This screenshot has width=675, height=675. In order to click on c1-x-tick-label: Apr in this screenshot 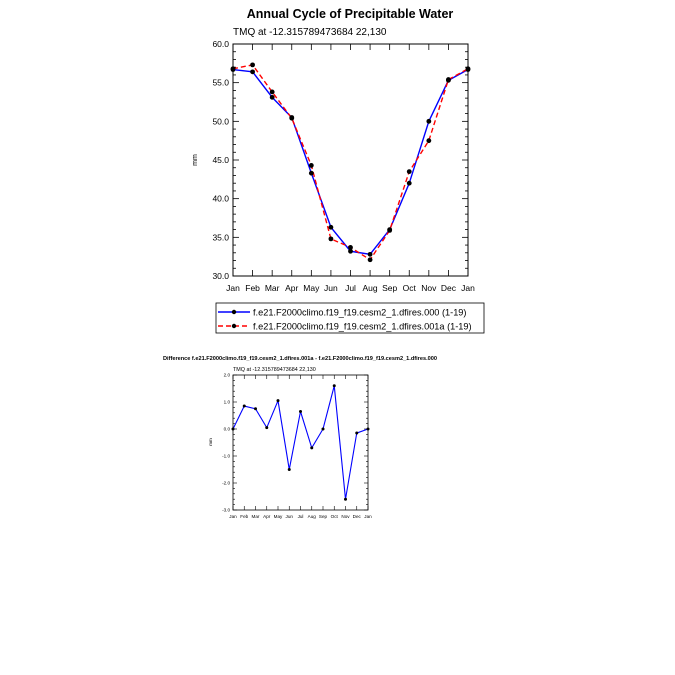, I will do `click(291, 288)`.